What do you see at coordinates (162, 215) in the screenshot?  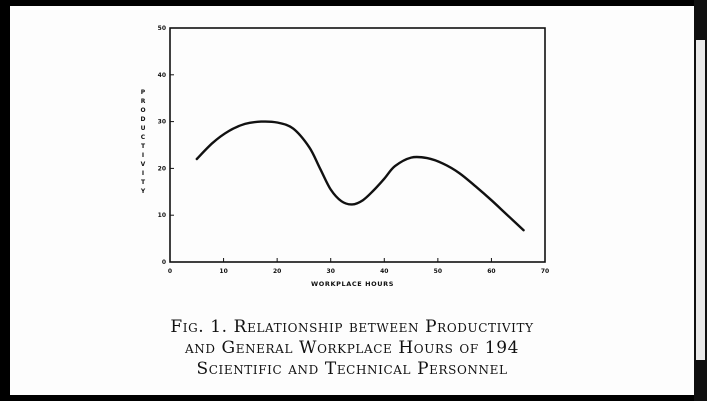 I see `y-tick-label: 10` at bounding box center [162, 215].